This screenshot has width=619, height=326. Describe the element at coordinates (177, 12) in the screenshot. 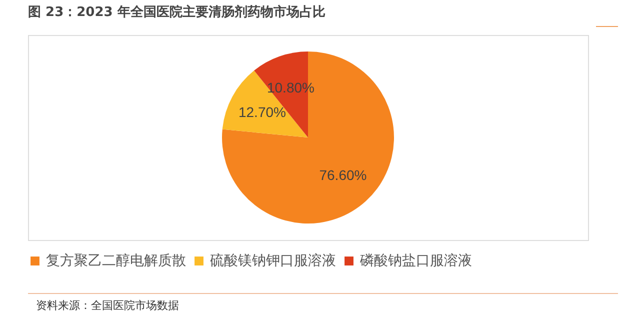

I see `chart-title: 图 23：2023 年全国医院主要清肠剂药物市场占比` at that location.